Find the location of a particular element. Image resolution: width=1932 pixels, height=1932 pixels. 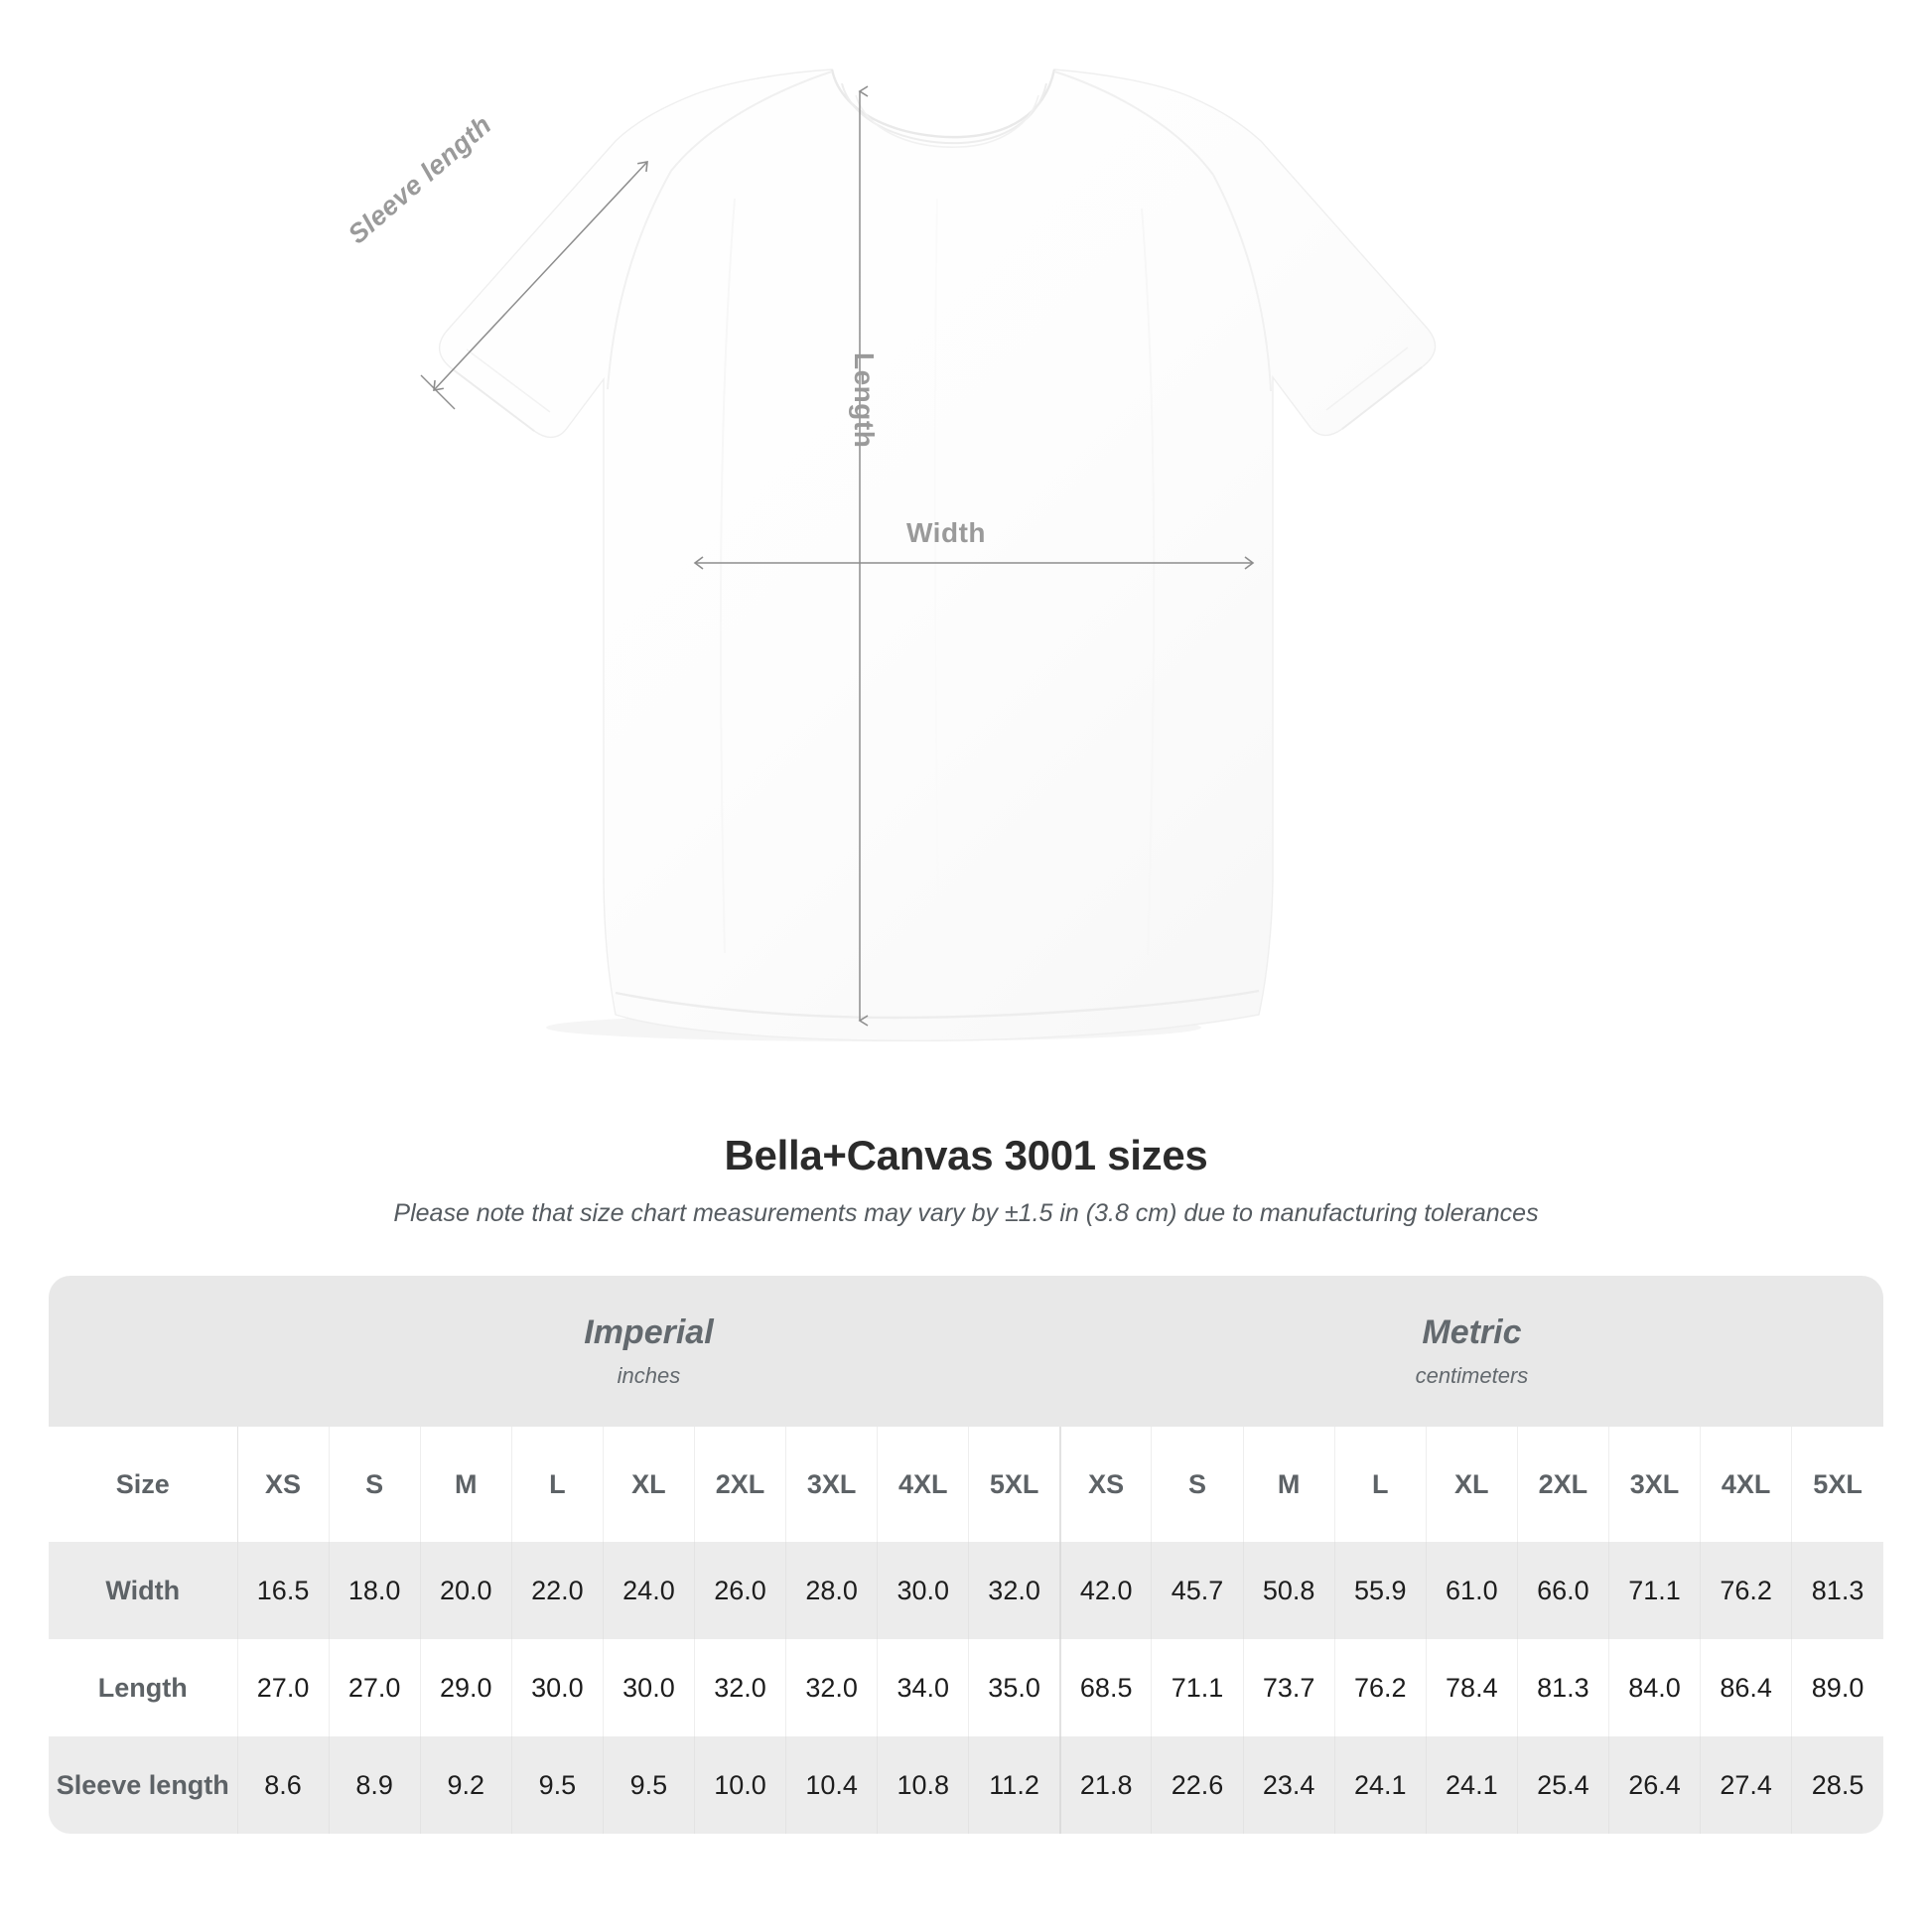

measurement-cell: 8.6 is located at coordinates (283, 1785).